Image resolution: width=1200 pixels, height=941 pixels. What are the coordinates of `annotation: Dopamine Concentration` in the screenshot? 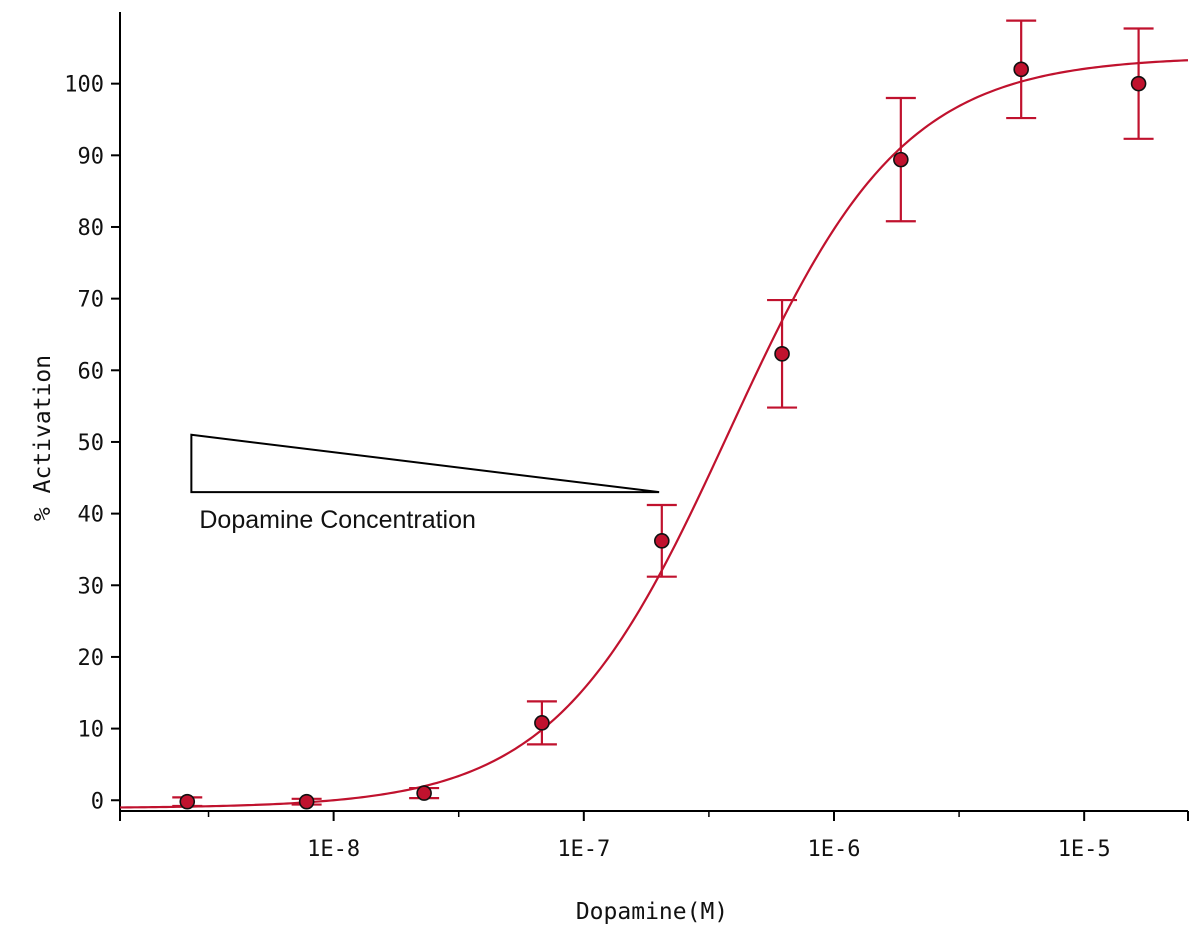 It's located at (425, 483).